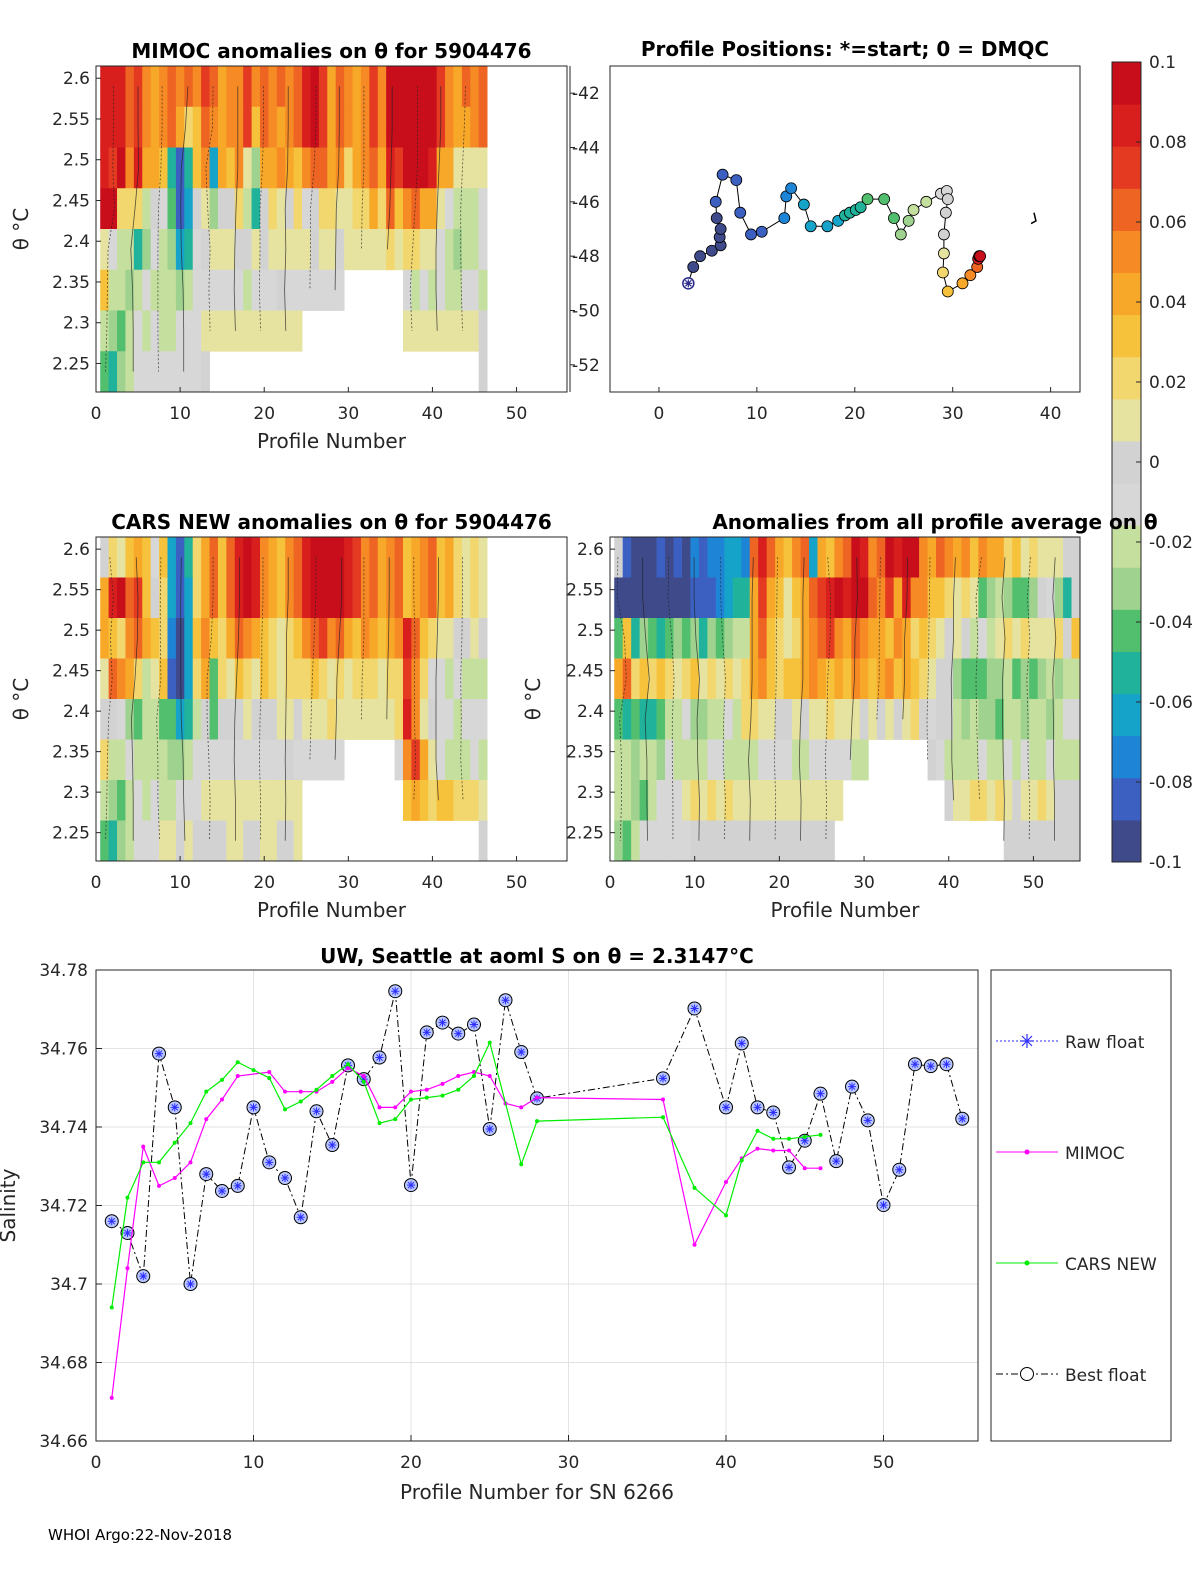  Describe the element at coordinates (585, 591) in the screenshot. I see `y-tick-label: 2.55` at that location.